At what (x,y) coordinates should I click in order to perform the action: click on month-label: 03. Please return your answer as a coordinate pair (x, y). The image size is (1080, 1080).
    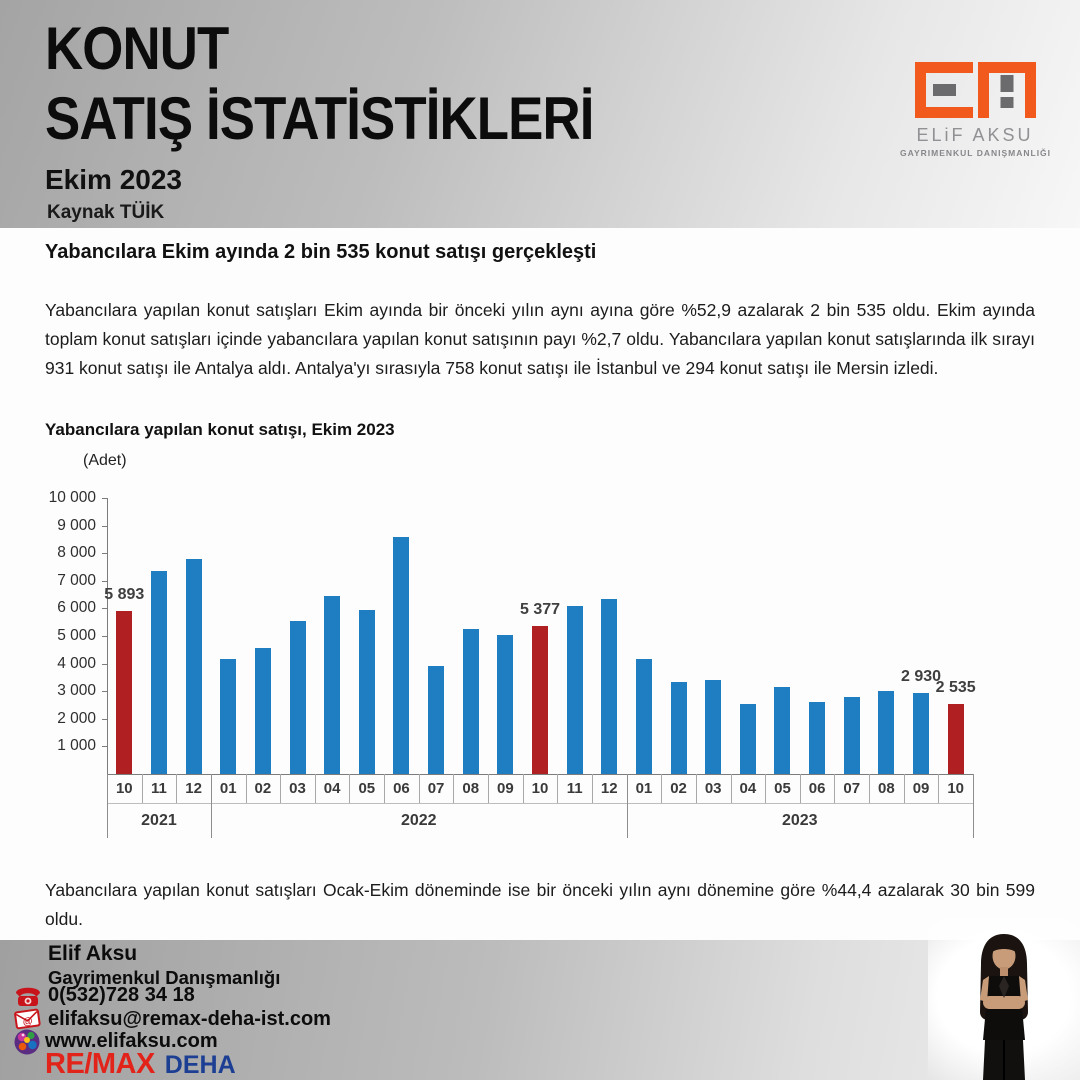
    Looking at the image, I should click on (298, 789).